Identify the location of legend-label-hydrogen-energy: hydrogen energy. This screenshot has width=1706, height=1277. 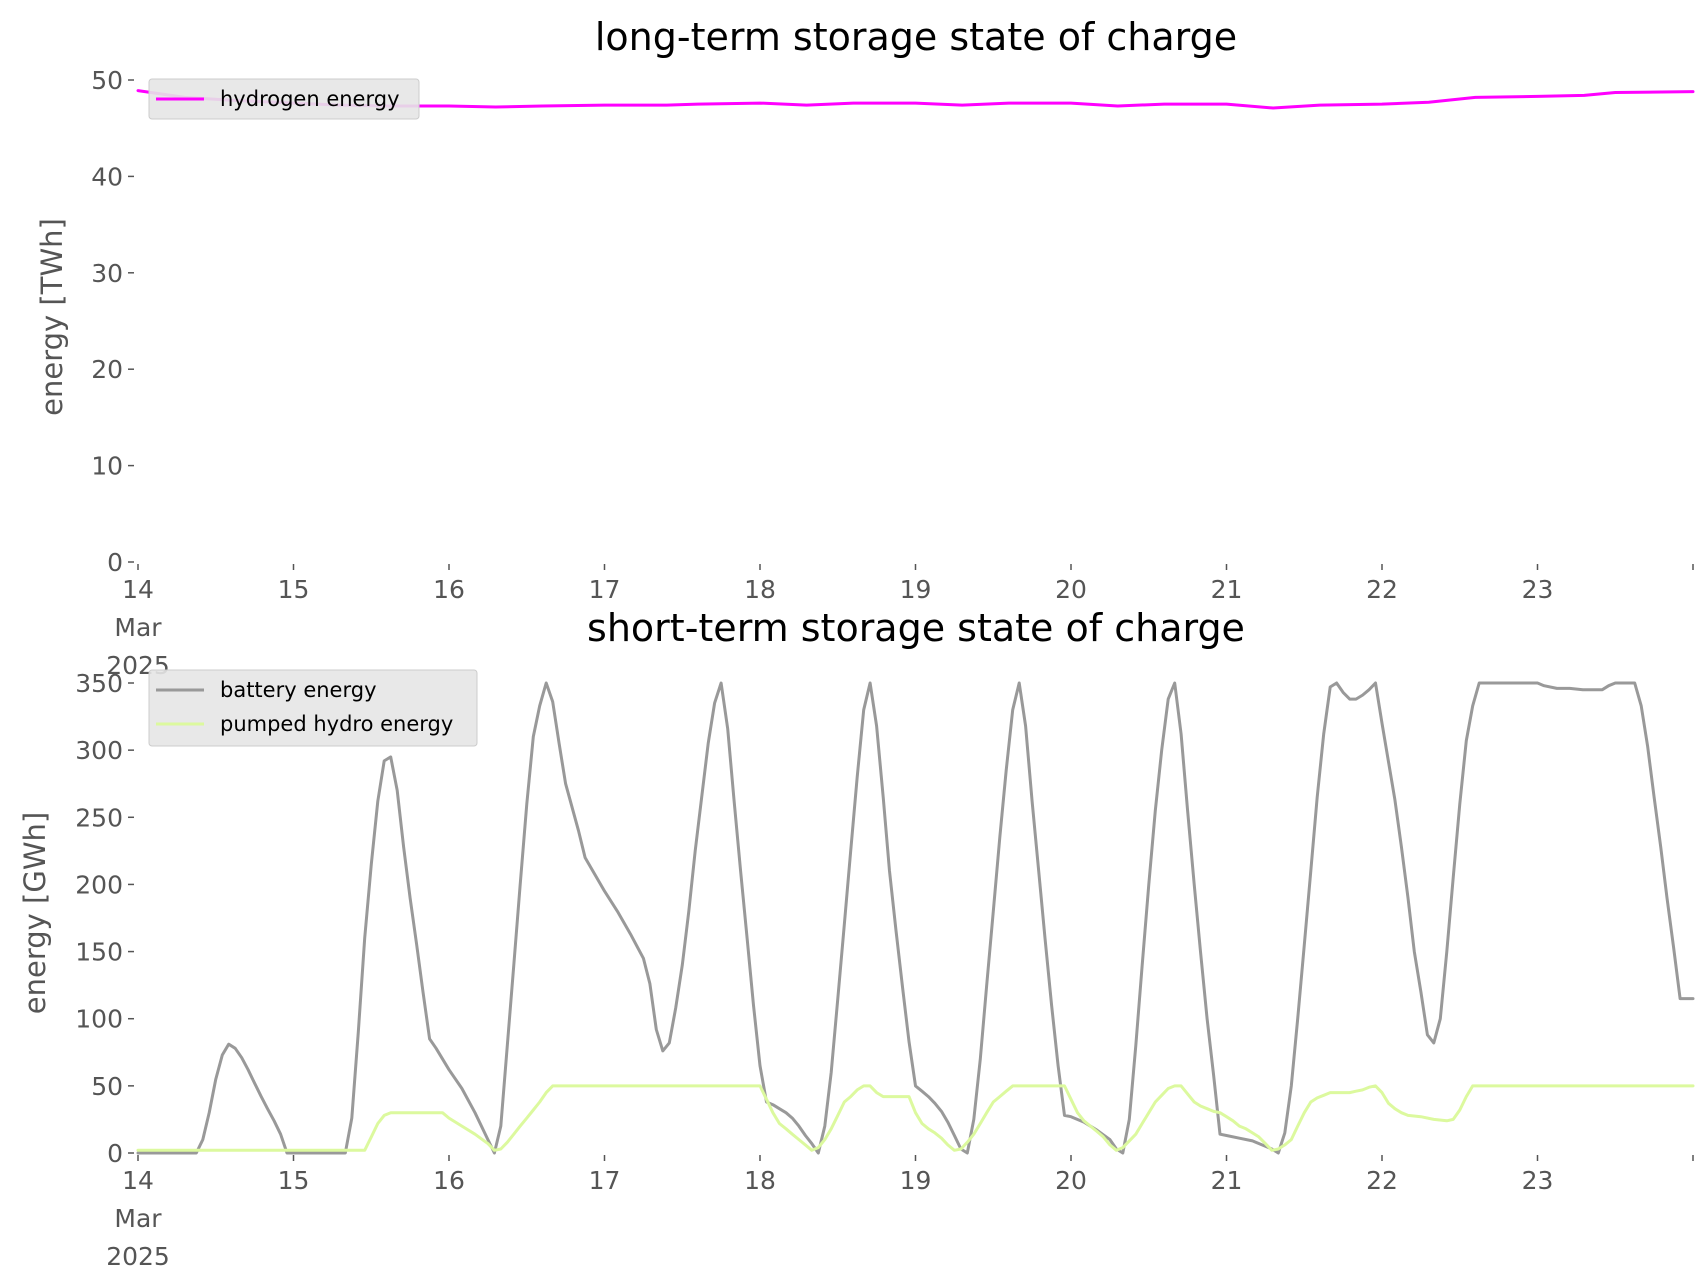
(310, 99).